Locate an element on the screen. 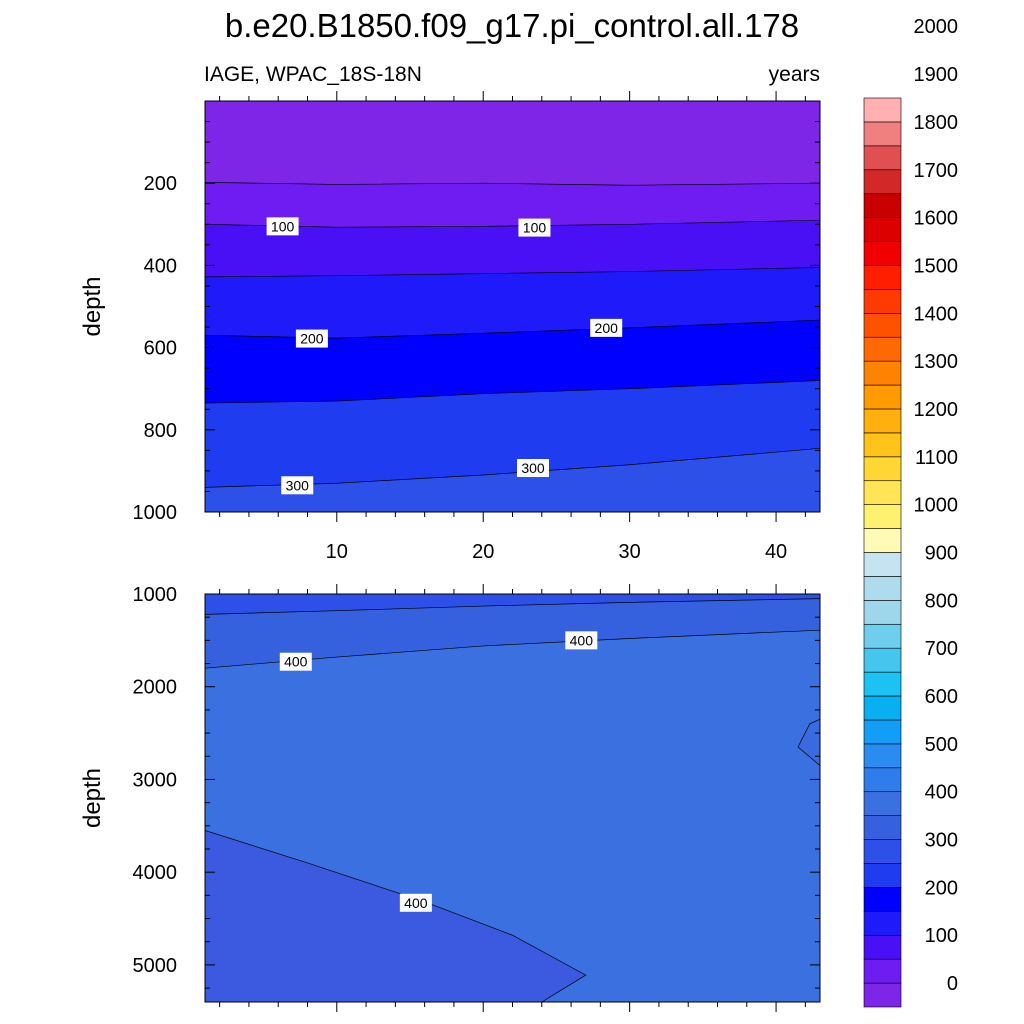  colorbar-label: 100 is located at coordinates (941, 936).